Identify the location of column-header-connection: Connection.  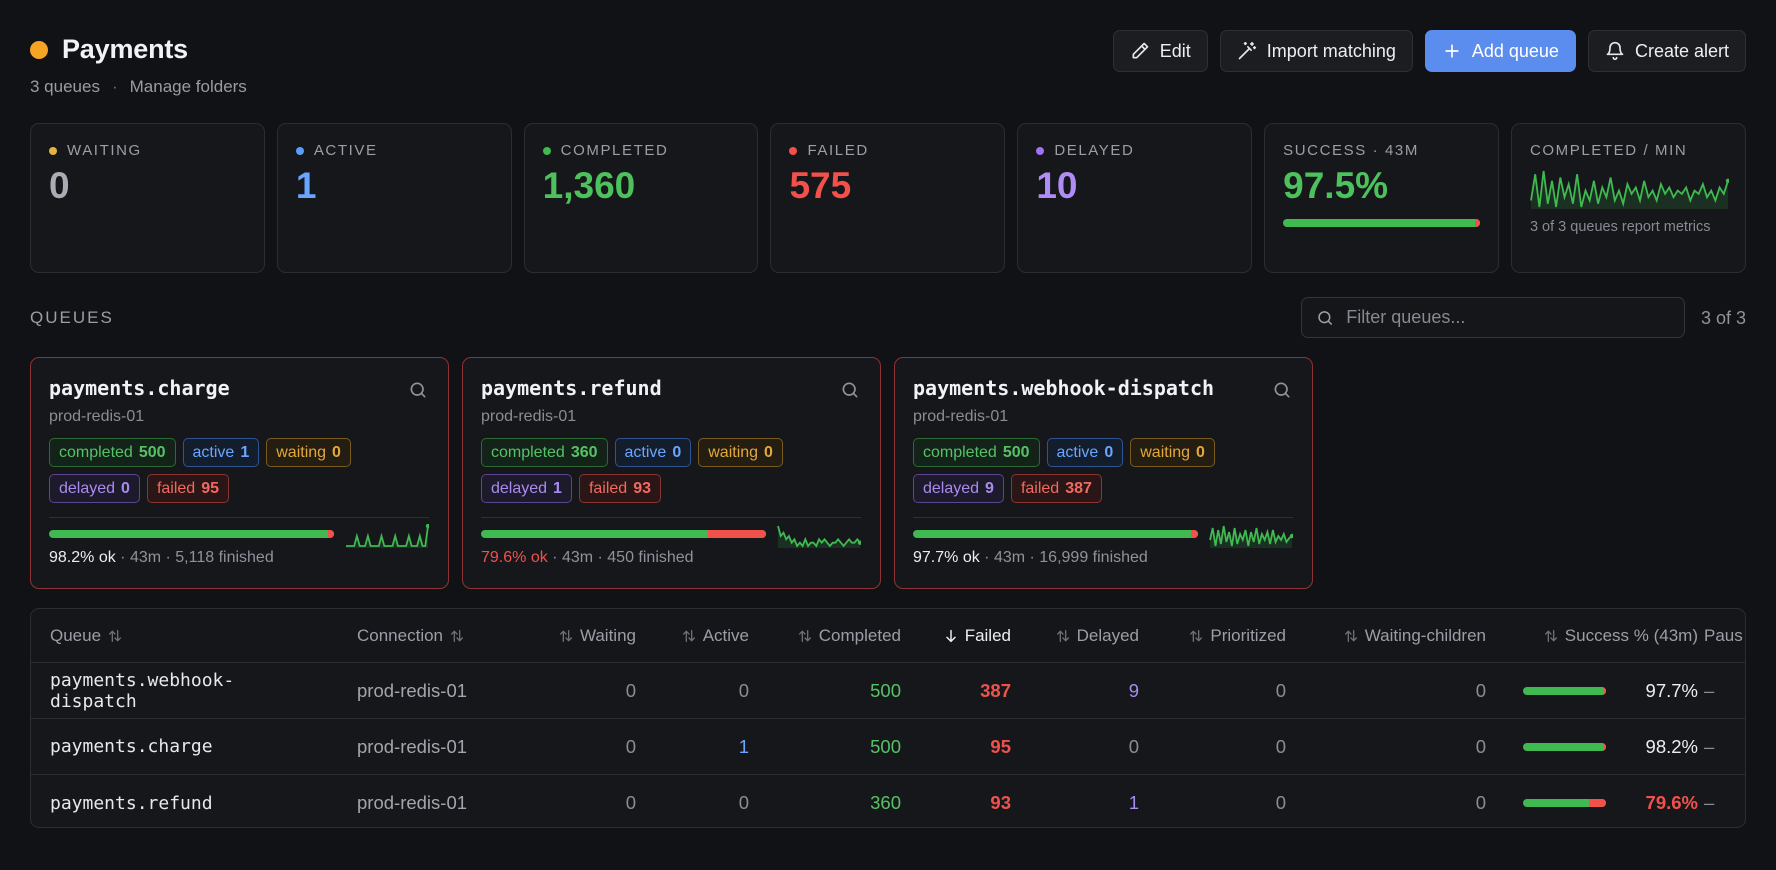
(432, 635).